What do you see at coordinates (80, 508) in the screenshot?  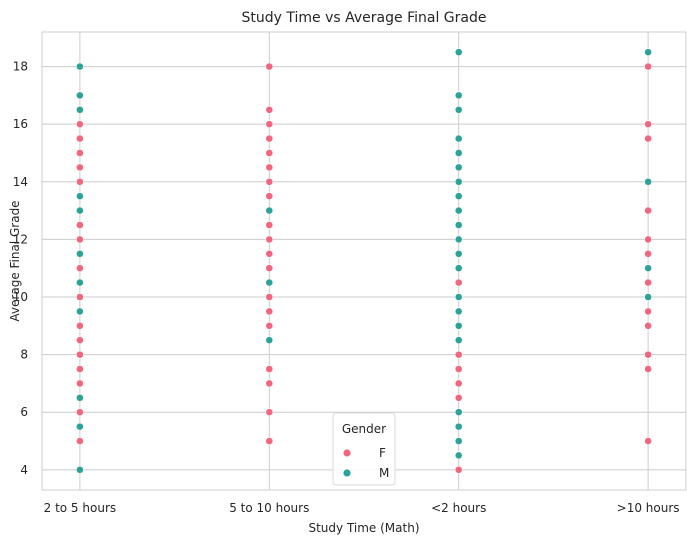 I see `x-tick-label: 2 to 5 hours` at bounding box center [80, 508].